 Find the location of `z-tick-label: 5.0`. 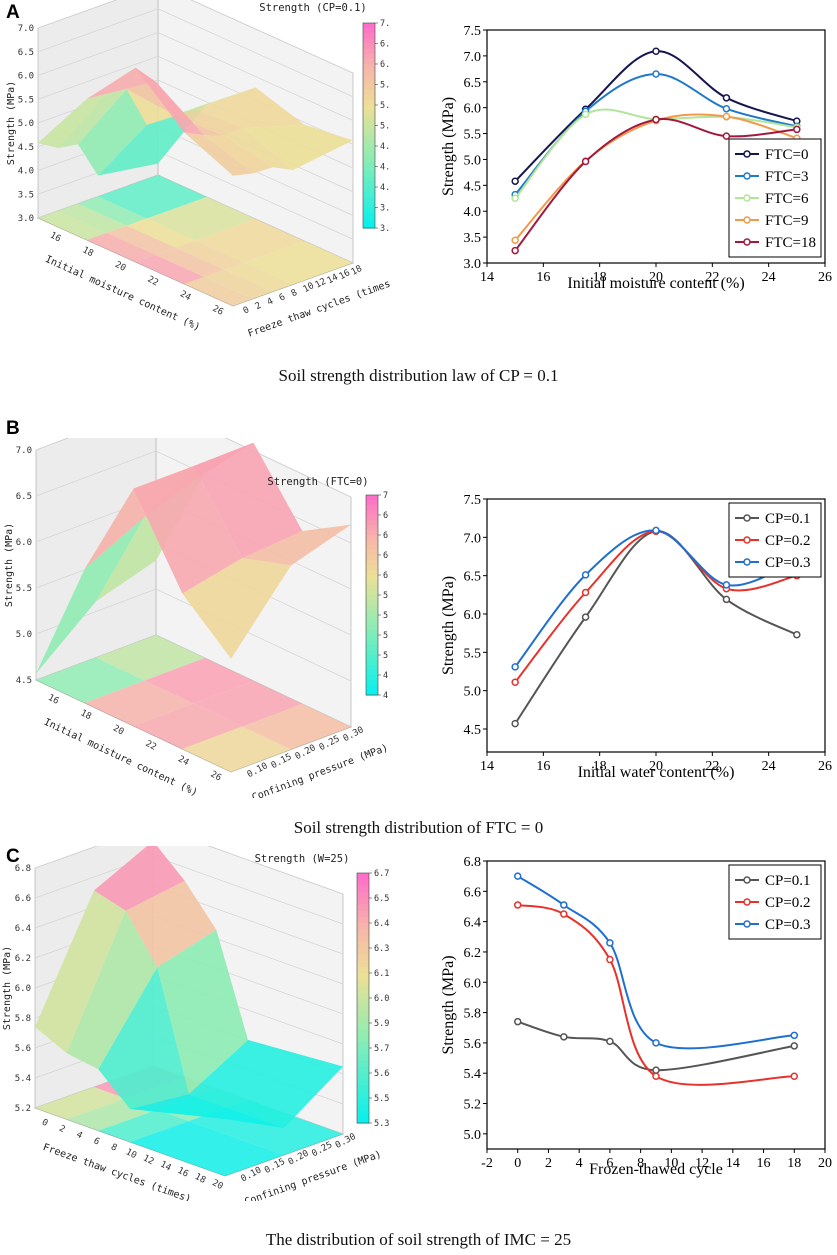

z-tick-label: 5.0 is located at coordinates (24, 635).